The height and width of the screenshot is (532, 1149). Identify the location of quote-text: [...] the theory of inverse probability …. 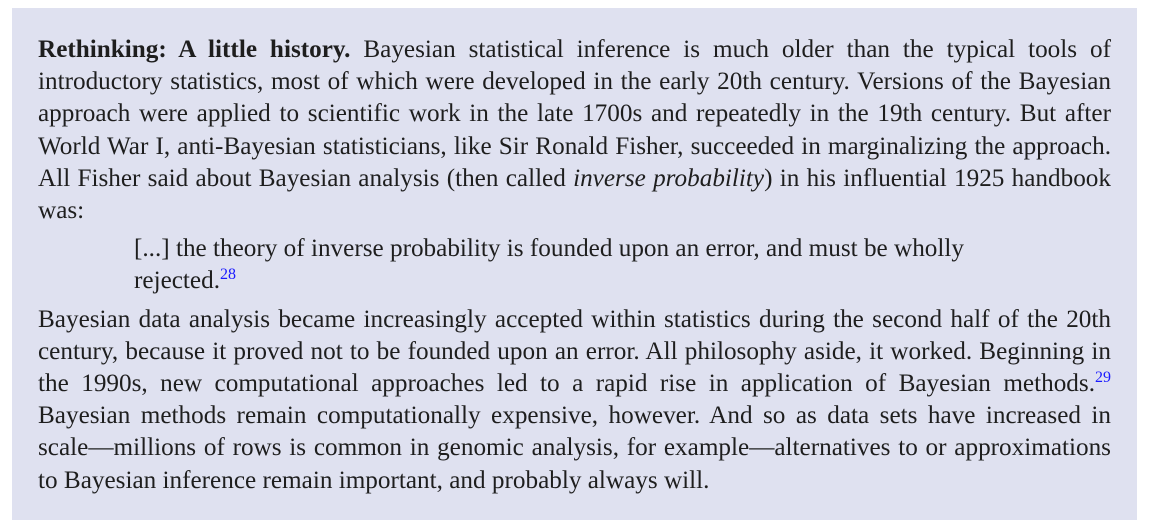
(549, 265).